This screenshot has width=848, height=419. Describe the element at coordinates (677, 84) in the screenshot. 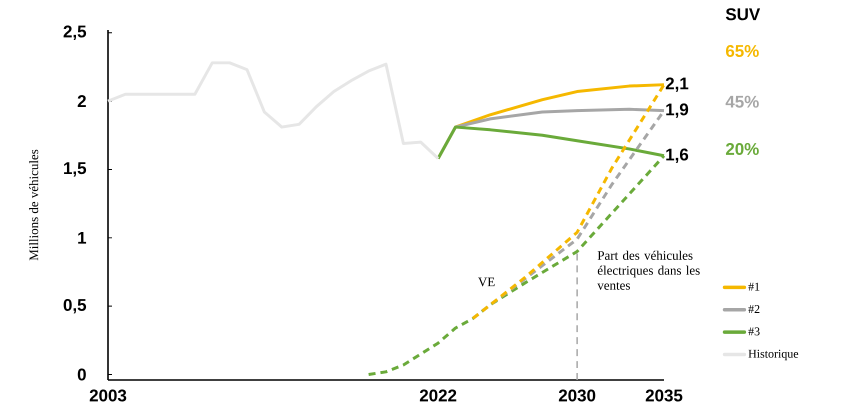

I see `data-label: 2,1` at that location.